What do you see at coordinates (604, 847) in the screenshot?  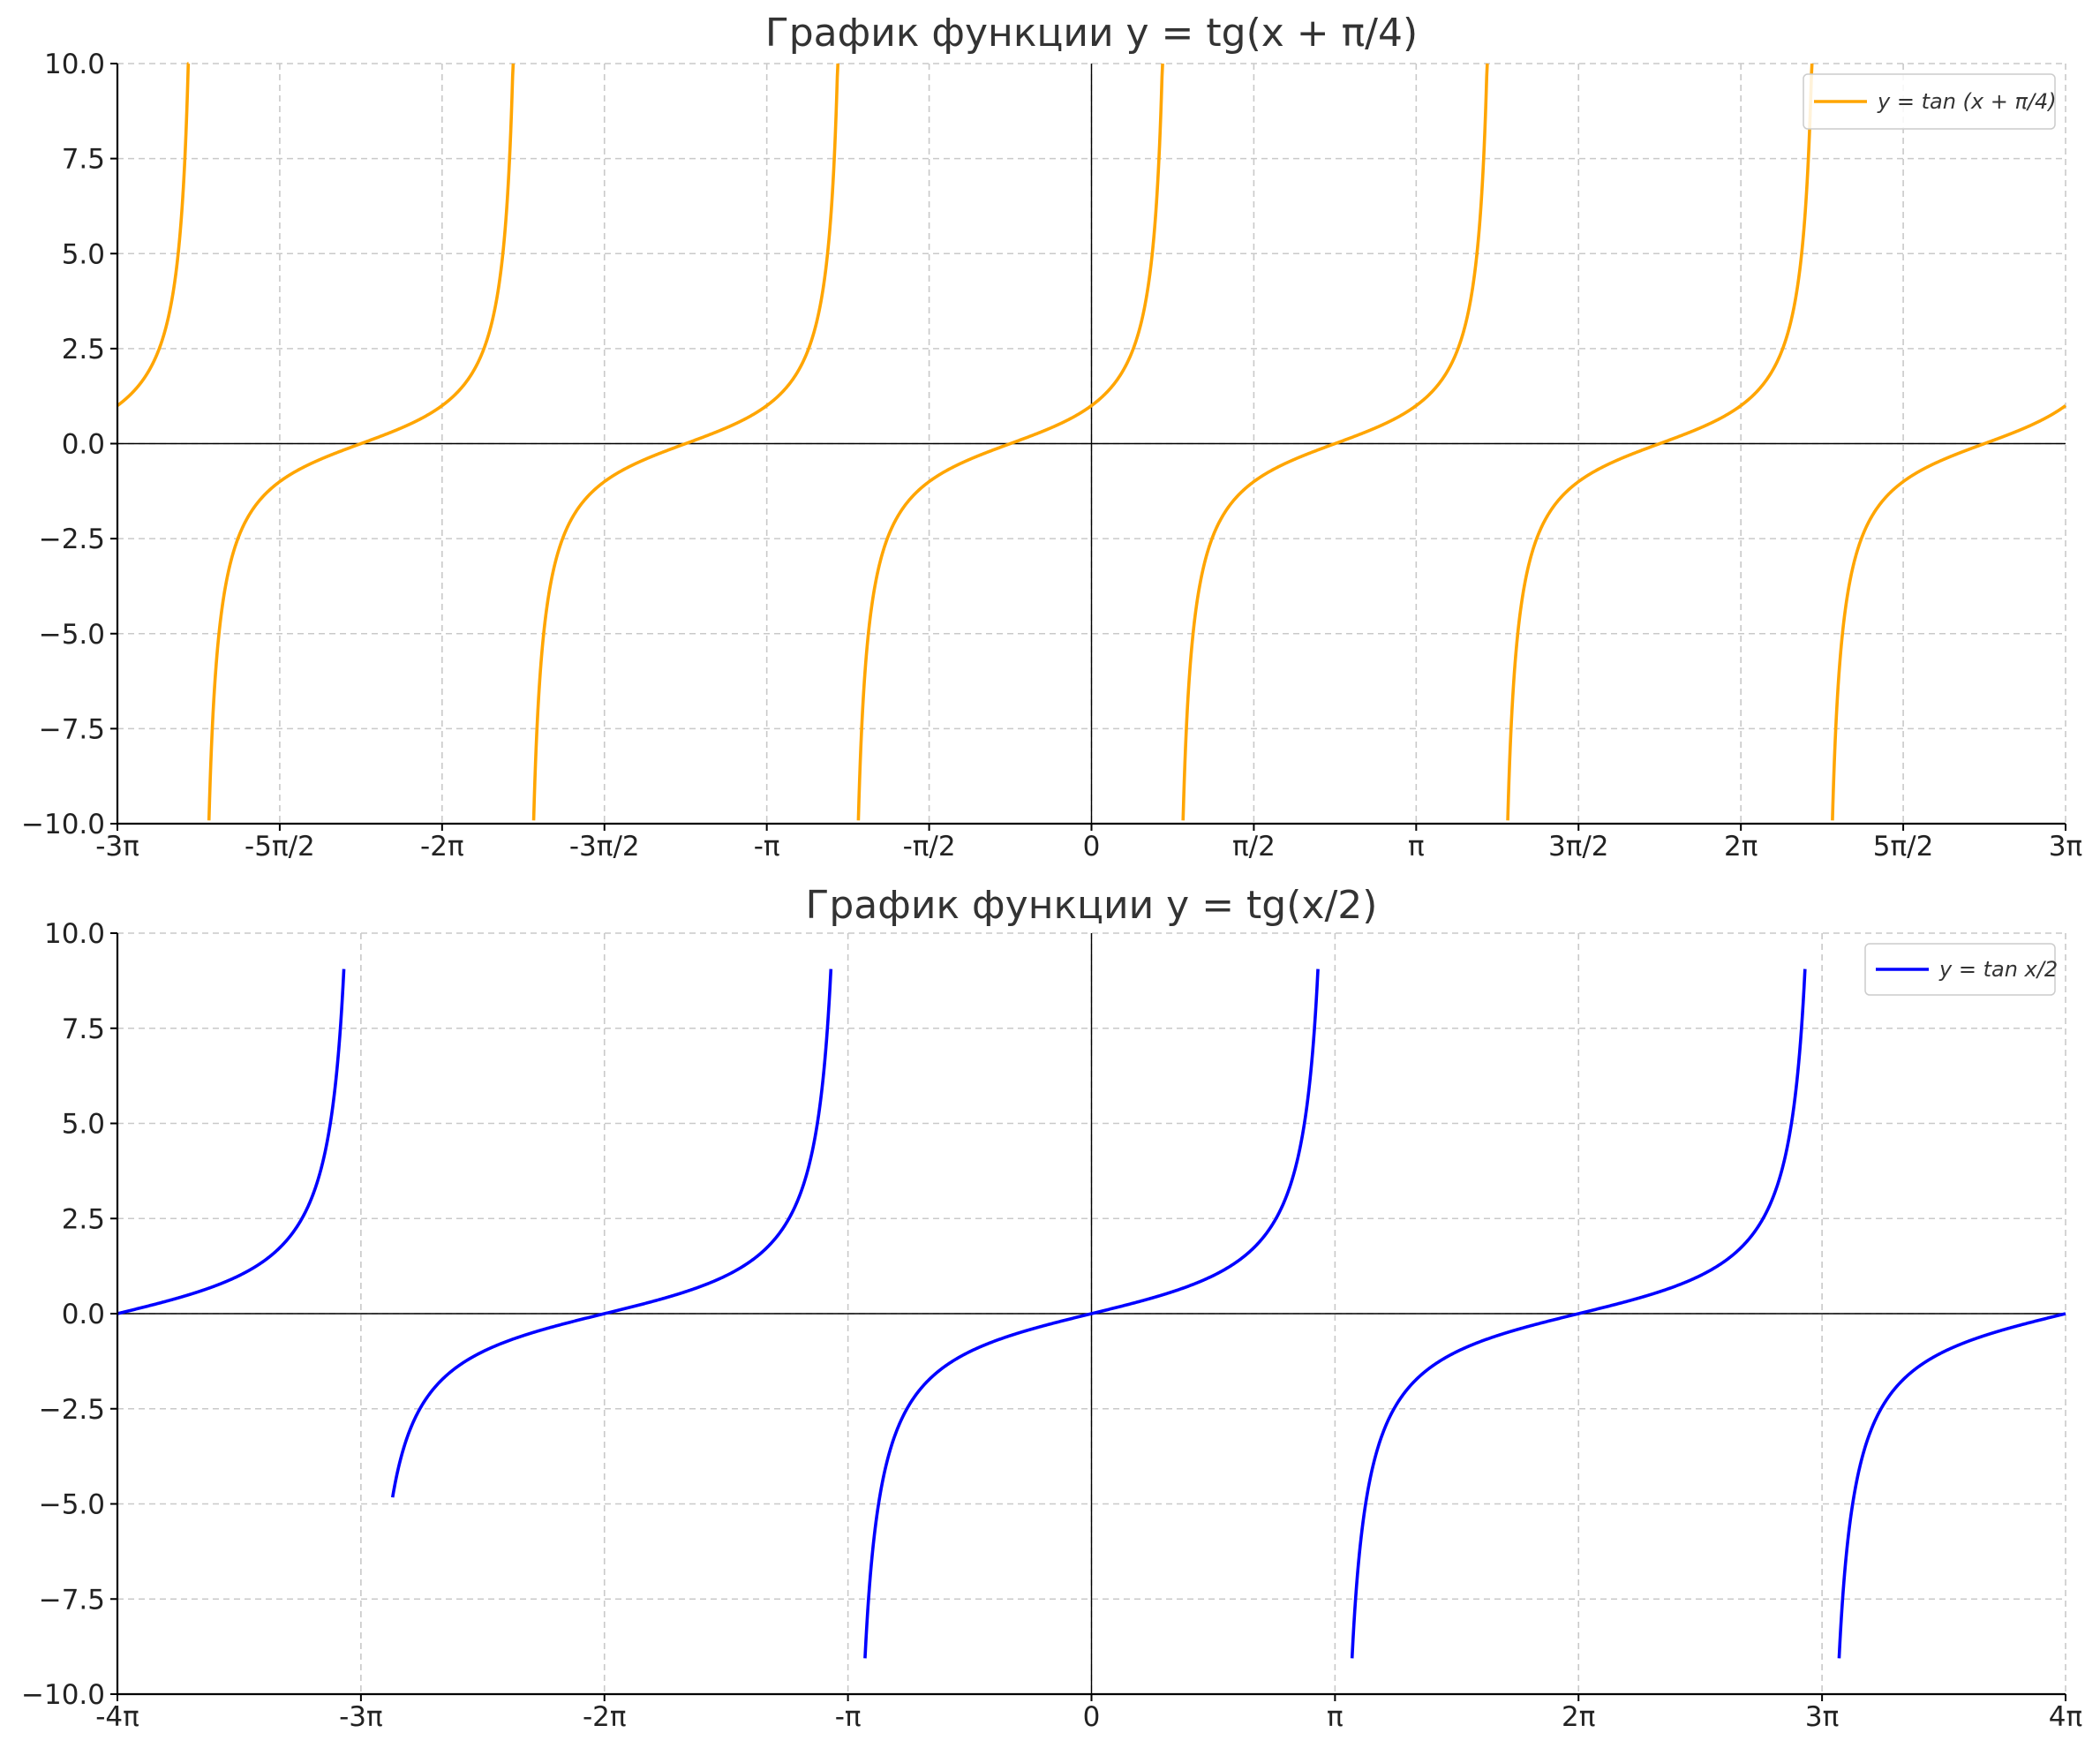 I see `x-tick-label: -3π/2` at bounding box center [604, 847].